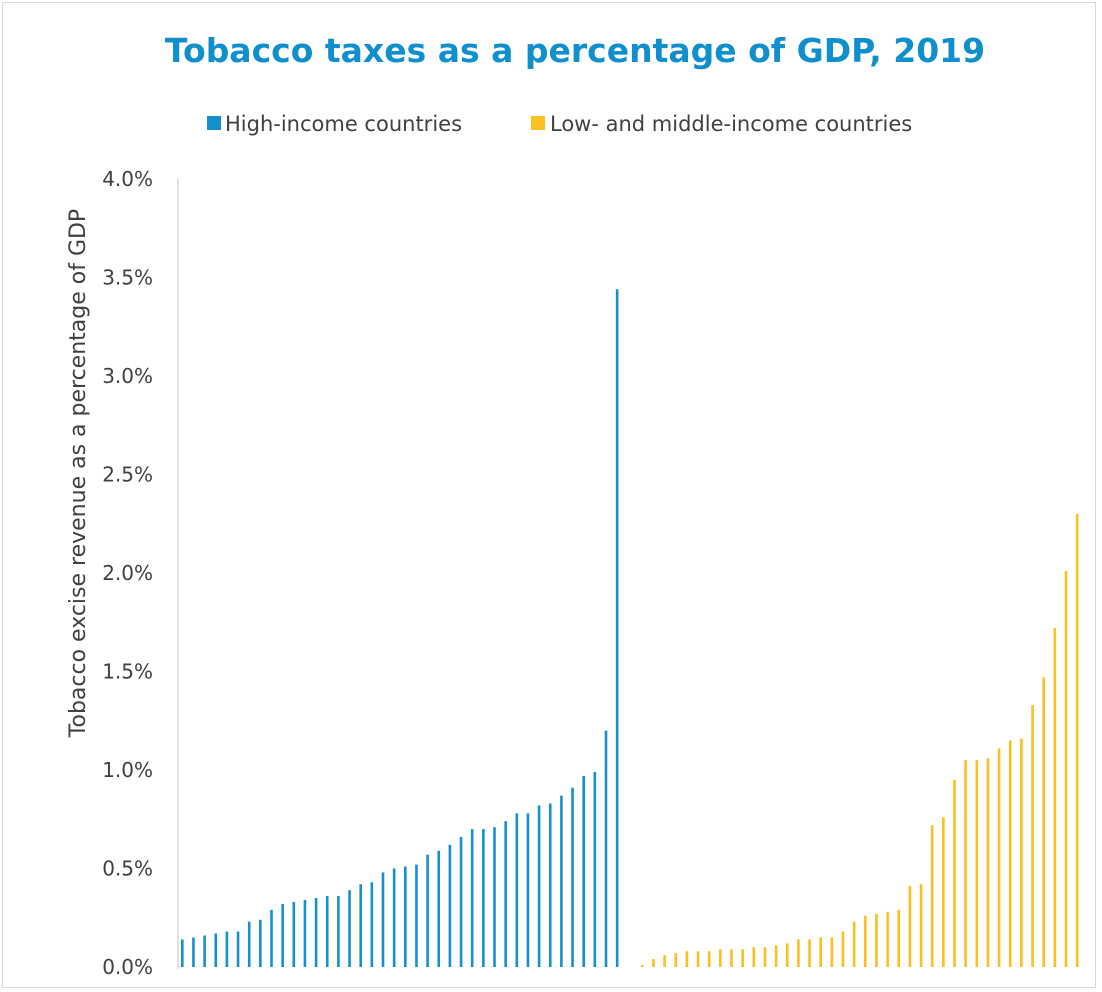 The image size is (1102, 992). What do you see at coordinates (731, 124) in the screenshot?
I see `legend-label-low-middle-income: Low- and middle-income countries` at bounding box center [731, 124].